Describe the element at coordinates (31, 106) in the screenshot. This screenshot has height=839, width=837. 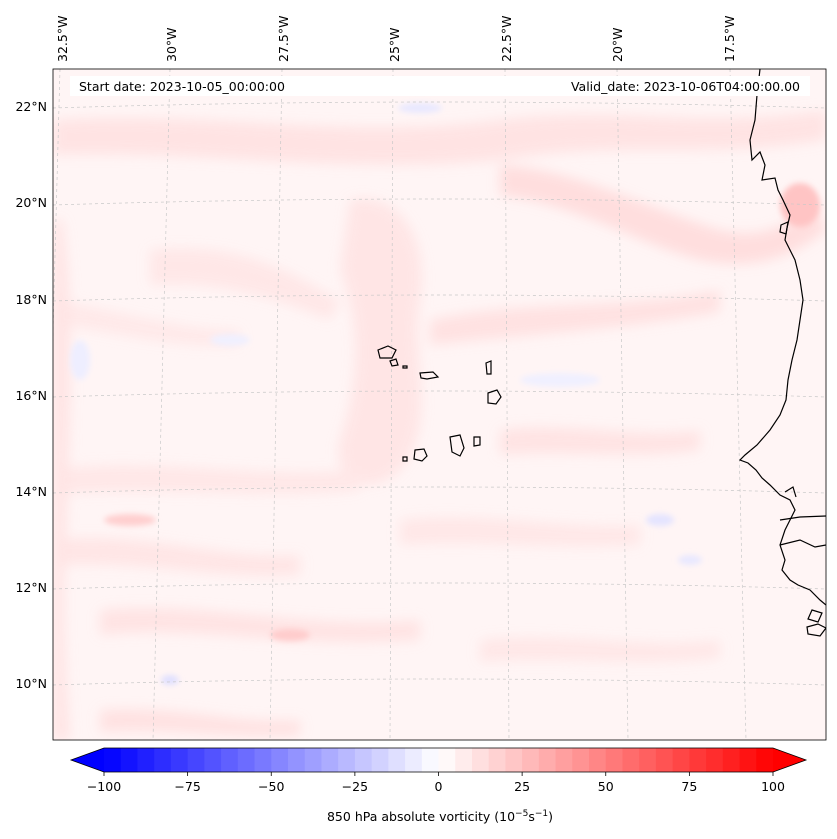
I see `lat-label: 22°N` at that location.